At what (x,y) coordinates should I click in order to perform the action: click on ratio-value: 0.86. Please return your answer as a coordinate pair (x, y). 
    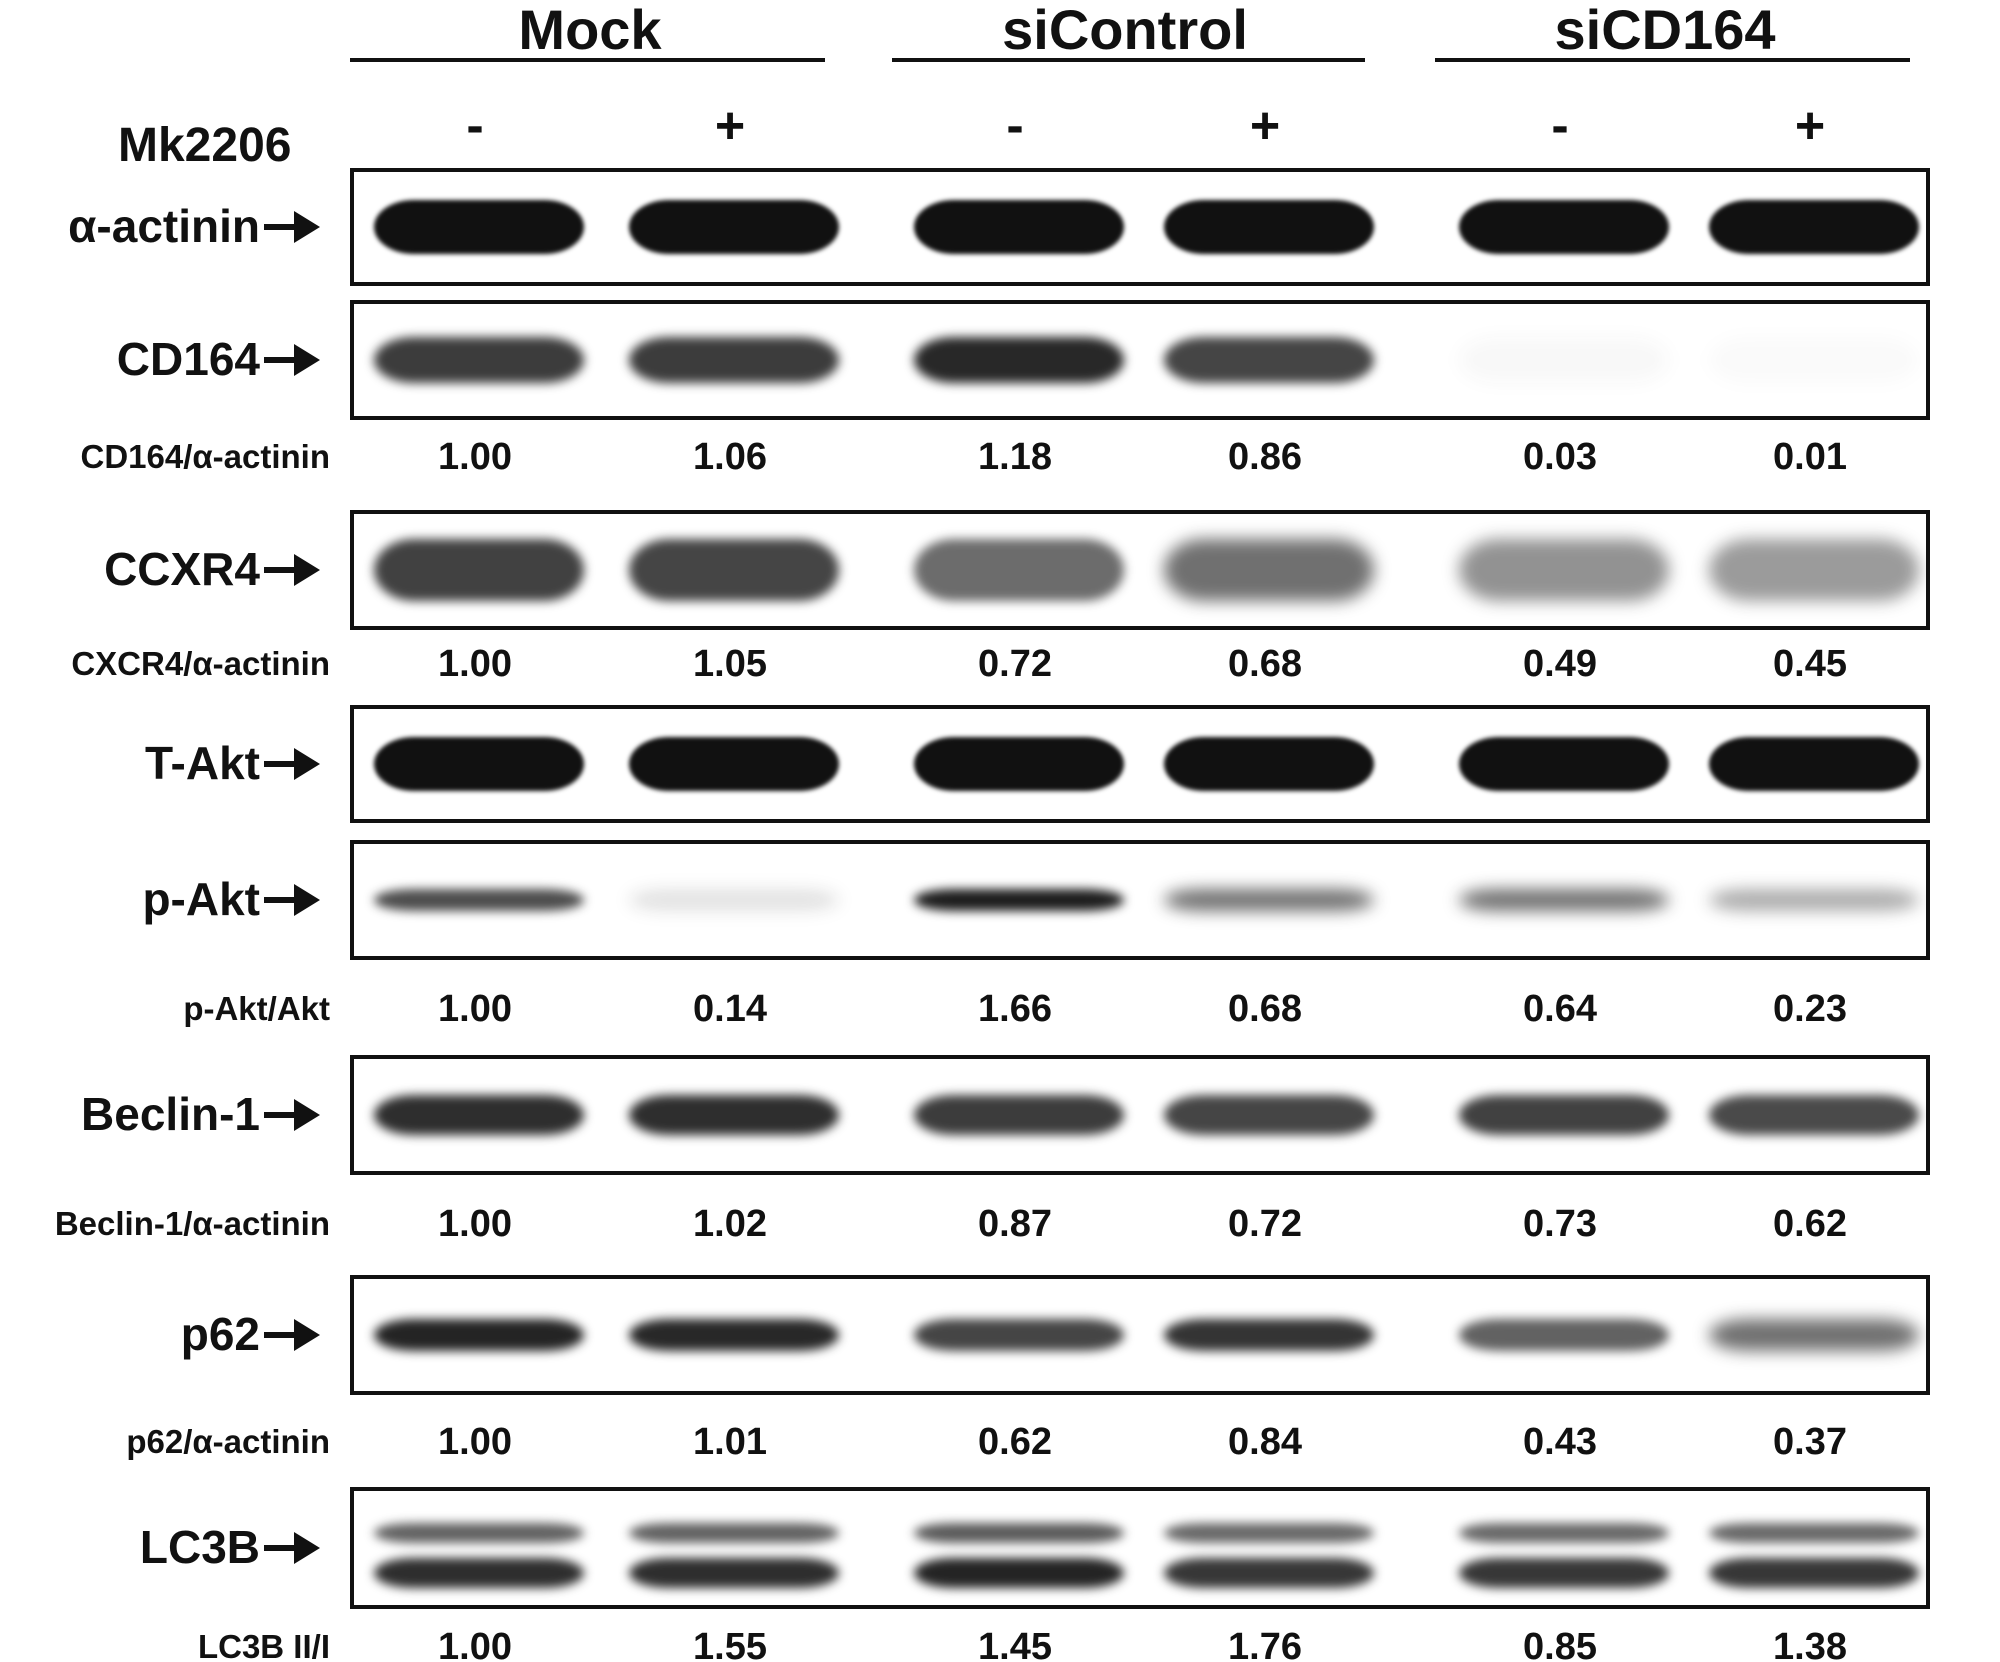
    Looking at the image, I should click on (1265, 457).